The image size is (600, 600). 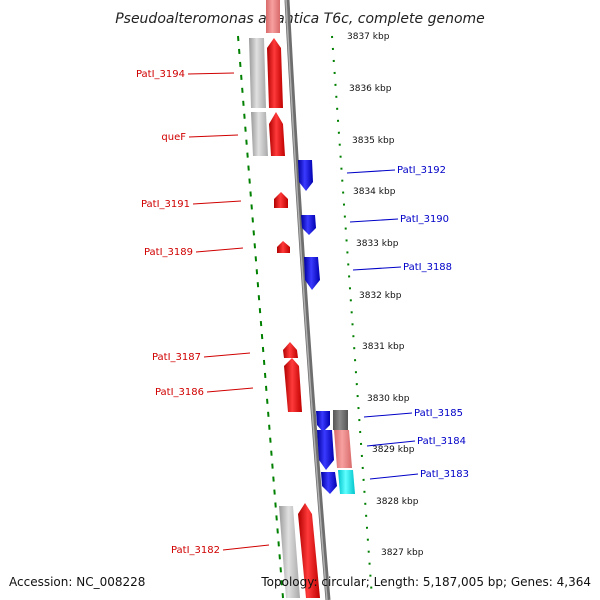 I want to click on gene-label-PatI_3185: PatI_3185, so click(x=438, y=413).